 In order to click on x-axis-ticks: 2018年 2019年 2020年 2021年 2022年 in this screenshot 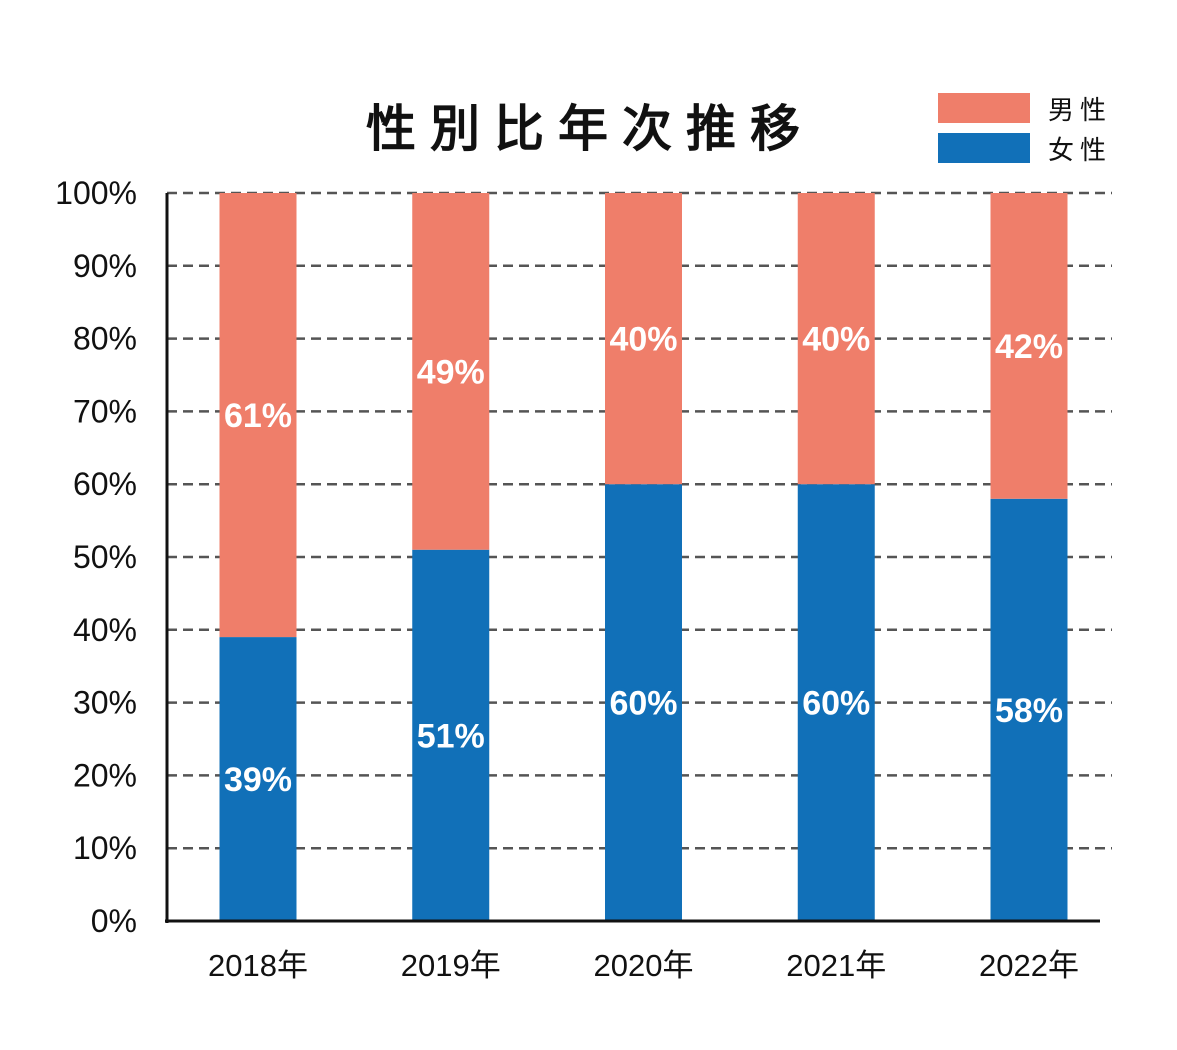, I will do `click(643, 965)`.